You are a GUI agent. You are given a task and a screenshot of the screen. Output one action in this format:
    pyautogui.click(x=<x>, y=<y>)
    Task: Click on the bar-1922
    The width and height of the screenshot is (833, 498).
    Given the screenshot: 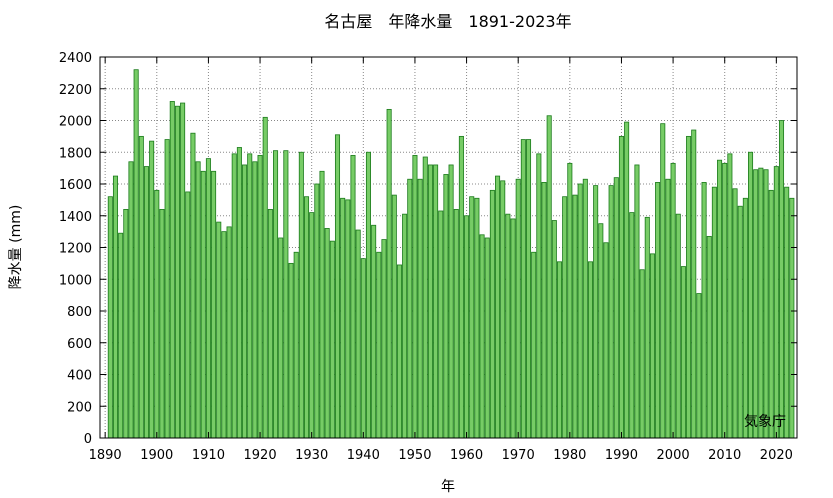 What is the action you would take?
    pyautogui.click(x=270, y=323)
    